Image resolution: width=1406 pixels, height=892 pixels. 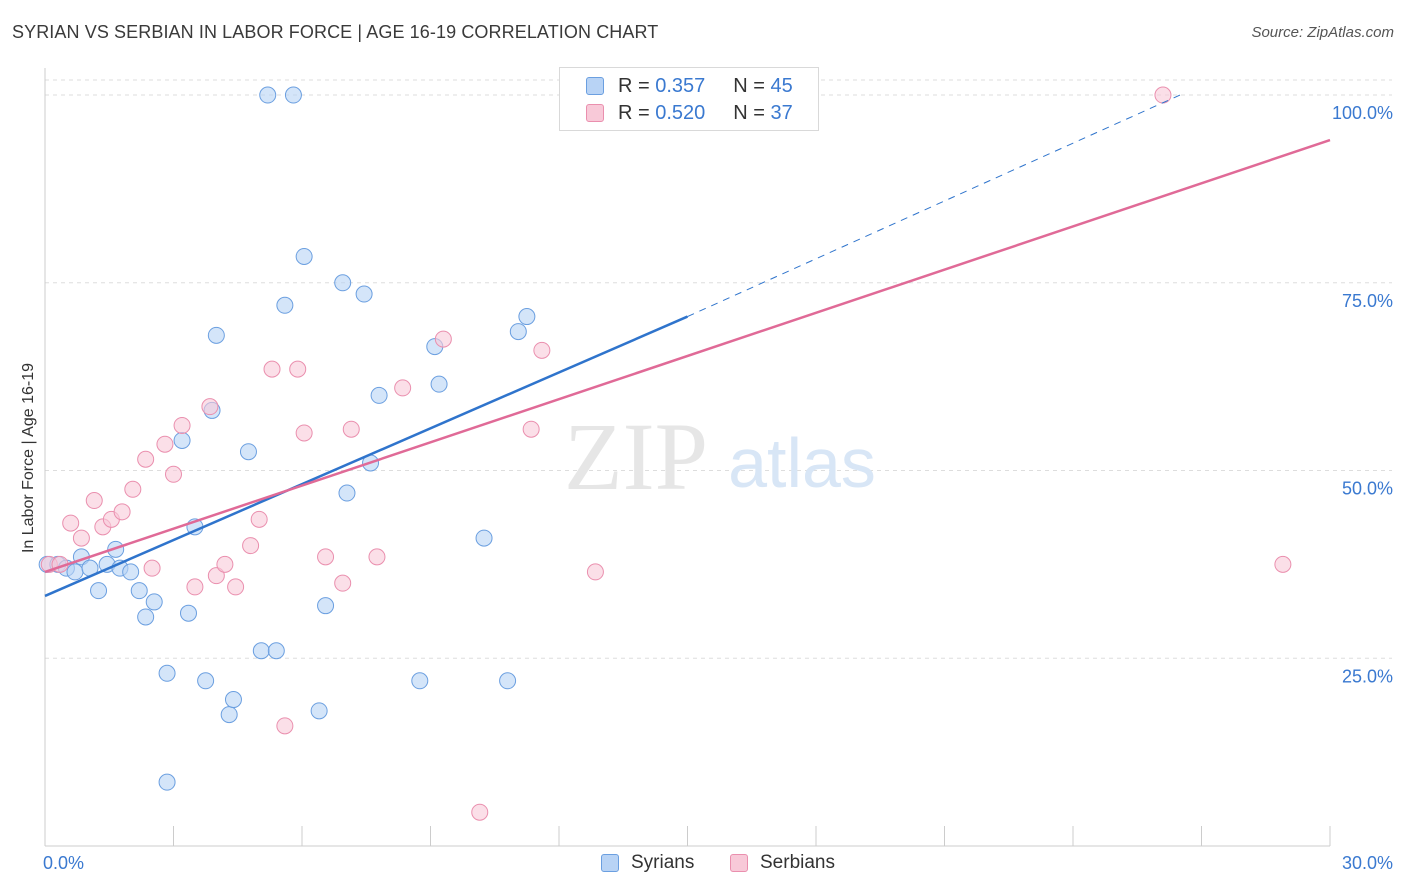 What do you see at coordinates (63, 863) in the screenshot?
I see `x-tick-label-min: 0.0%` at bounding box center [63, 863].